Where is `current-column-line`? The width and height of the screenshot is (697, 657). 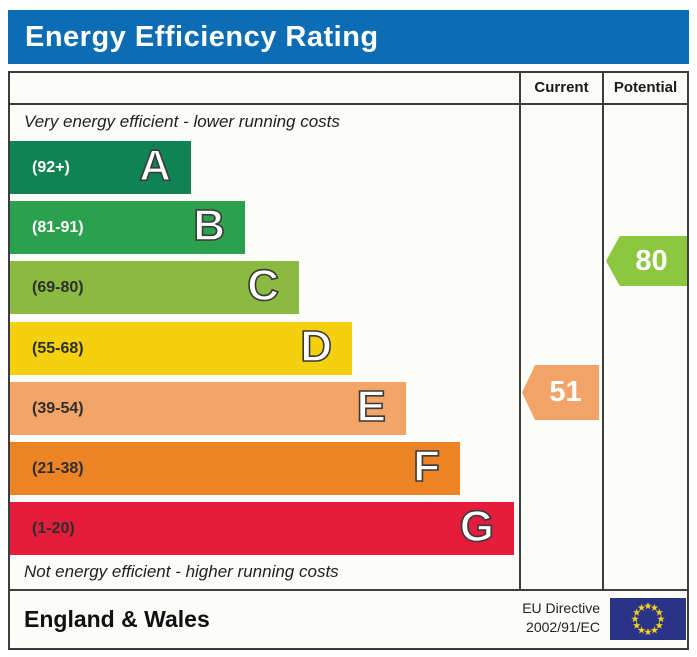
current-column-line is located at coordinates (520, 331).